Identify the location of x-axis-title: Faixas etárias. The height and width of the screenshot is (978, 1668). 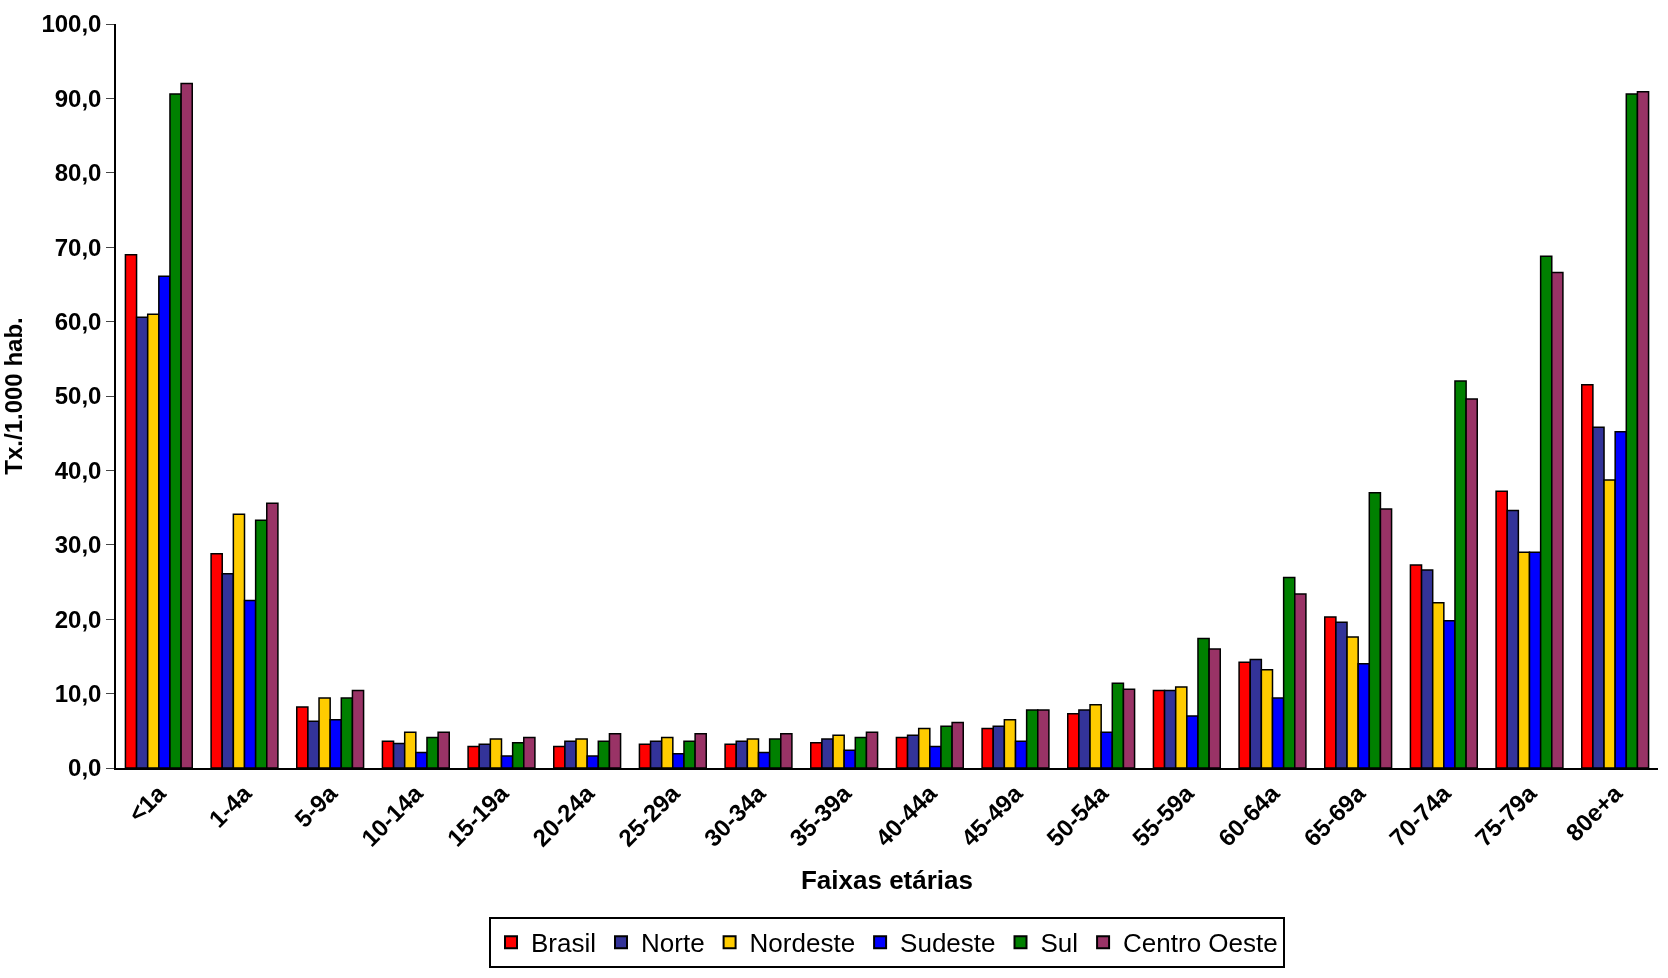
(887, 879).